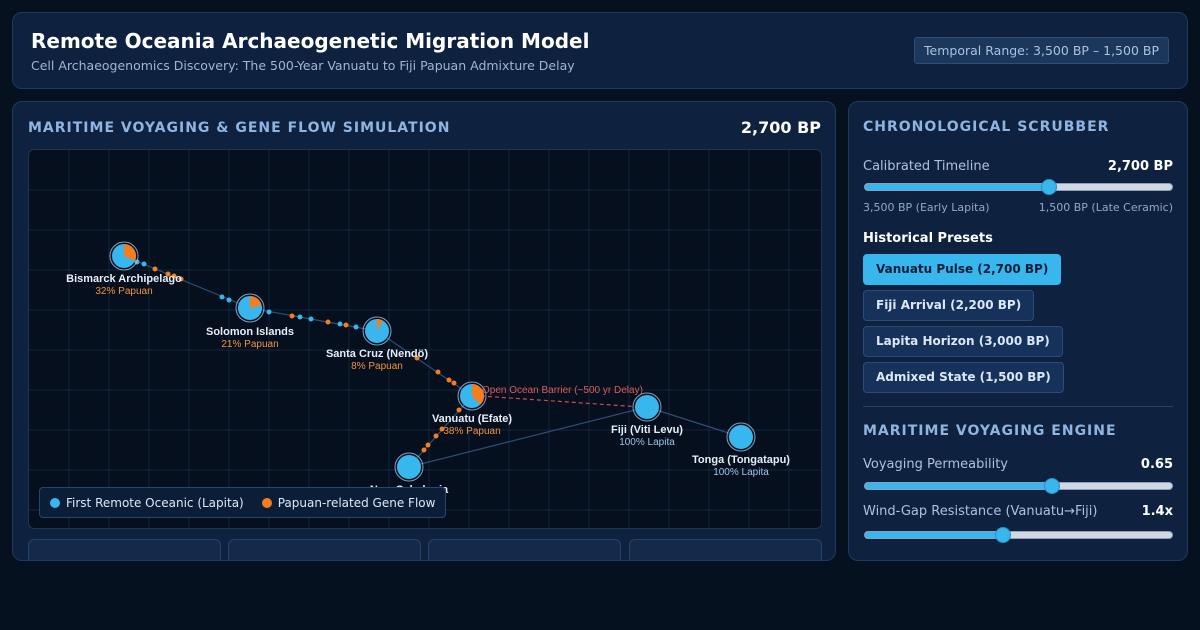 This screenshot has width=1200, height=630. Describe the element at coordinates (250, 332) in the screenshot. I see `island-name: Solomon Islands` at that location.